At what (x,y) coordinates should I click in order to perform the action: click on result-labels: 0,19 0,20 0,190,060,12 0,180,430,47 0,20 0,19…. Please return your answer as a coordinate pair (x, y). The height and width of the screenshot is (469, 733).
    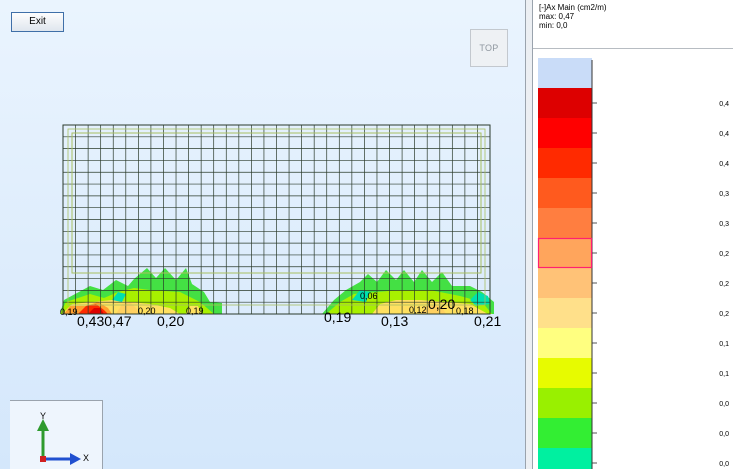
    Looking at the image, I should click on (280, 310).